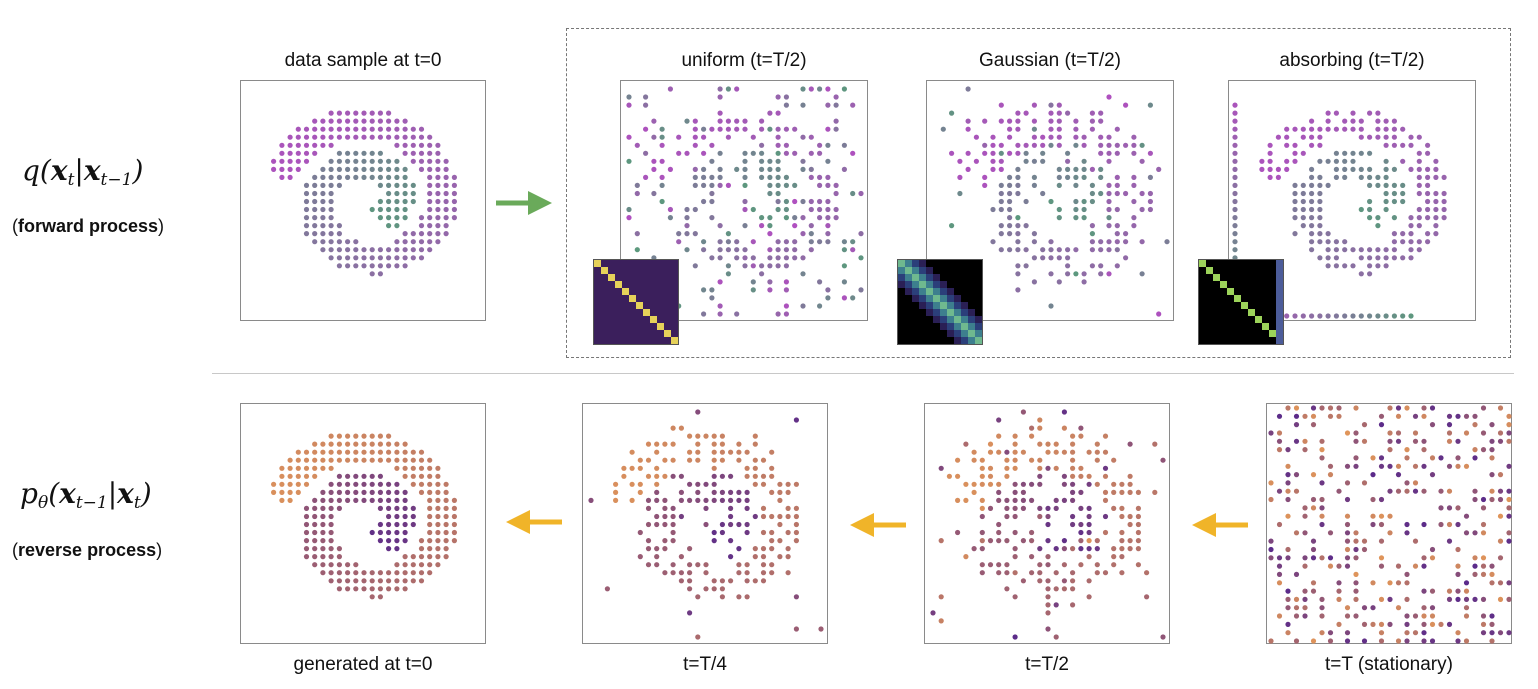 This screenshot has width=1538, height=689. What do you see at coordinates (86, 495) in the screenshot?
I see `reverse-process-equation: pθ(xt−1|xt)` at bounding box center [86, 495].